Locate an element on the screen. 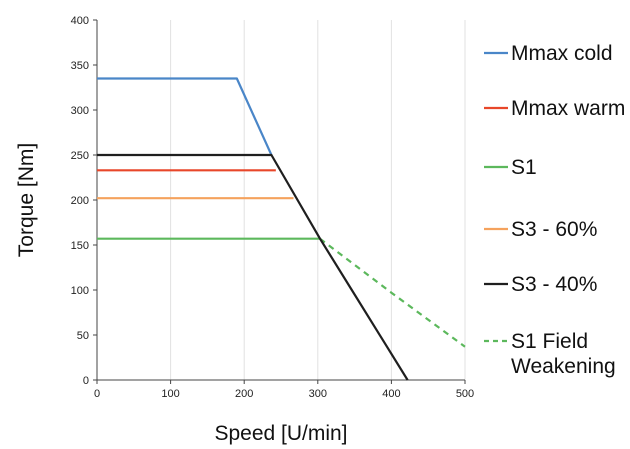 The image size is (630, 449). y-tick-label: 50 is located at coordinates (83, 336).